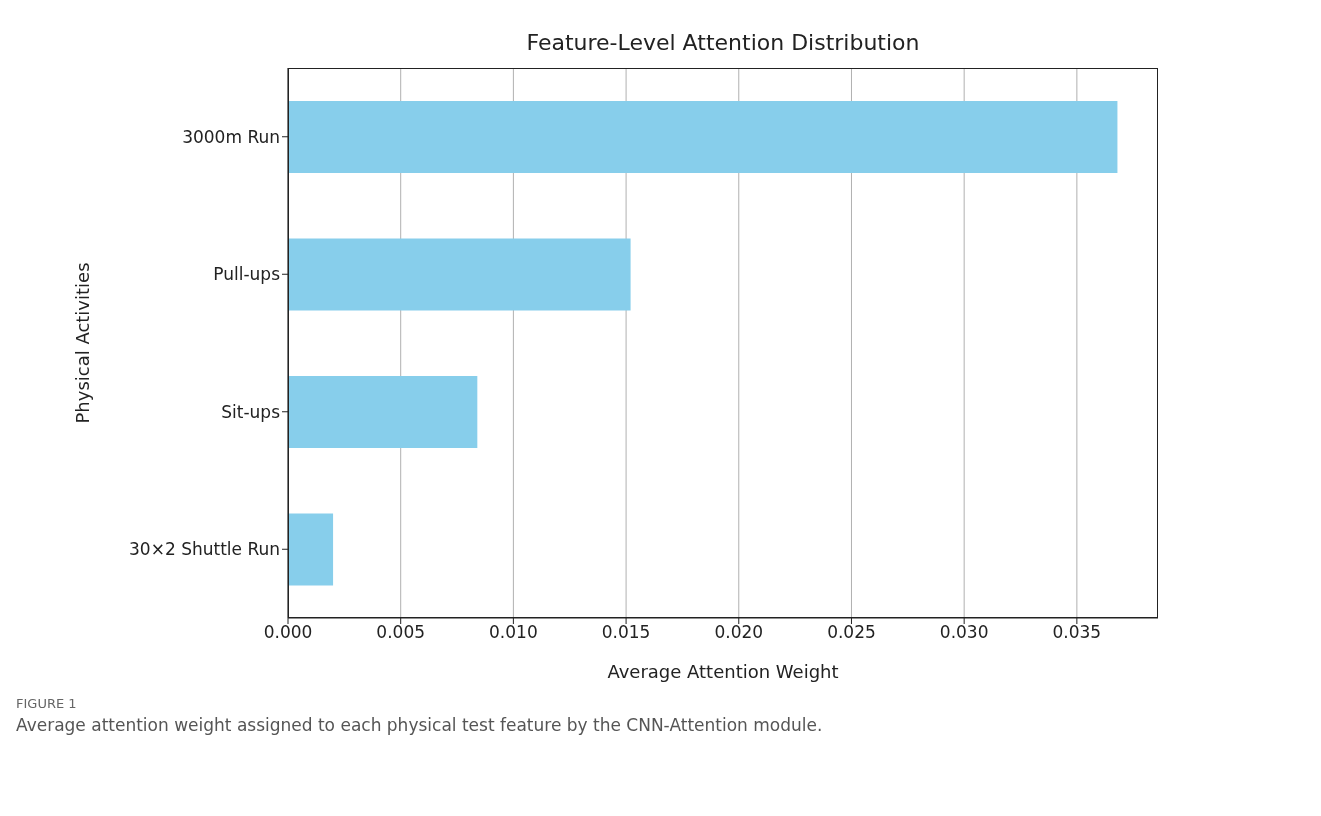 This screenshot has width=1321, height=816. Describe the element at coordinates (231, 136) in the screenshot. I see `y-tick-label: 3000m Run` at that location.